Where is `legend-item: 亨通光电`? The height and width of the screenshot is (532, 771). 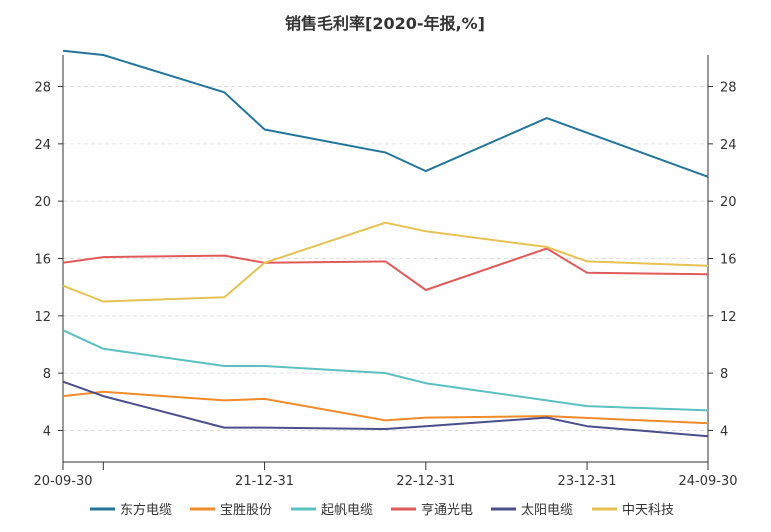
legend-item: 亨通光电 is located at coordinates (432, 510).